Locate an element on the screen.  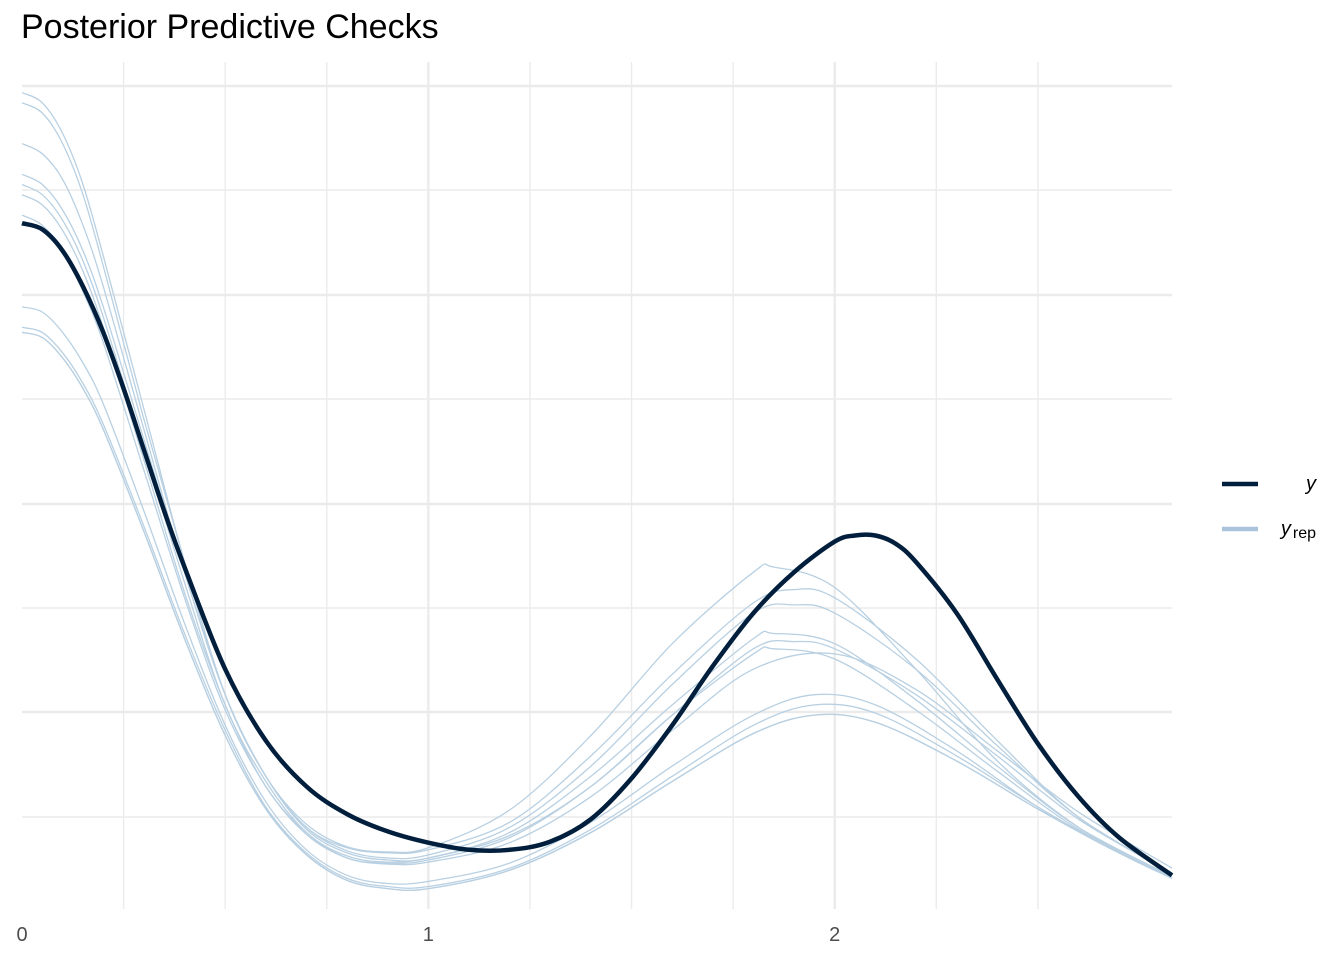
x-tick-label: 0 is located at coordinates (21, 935).